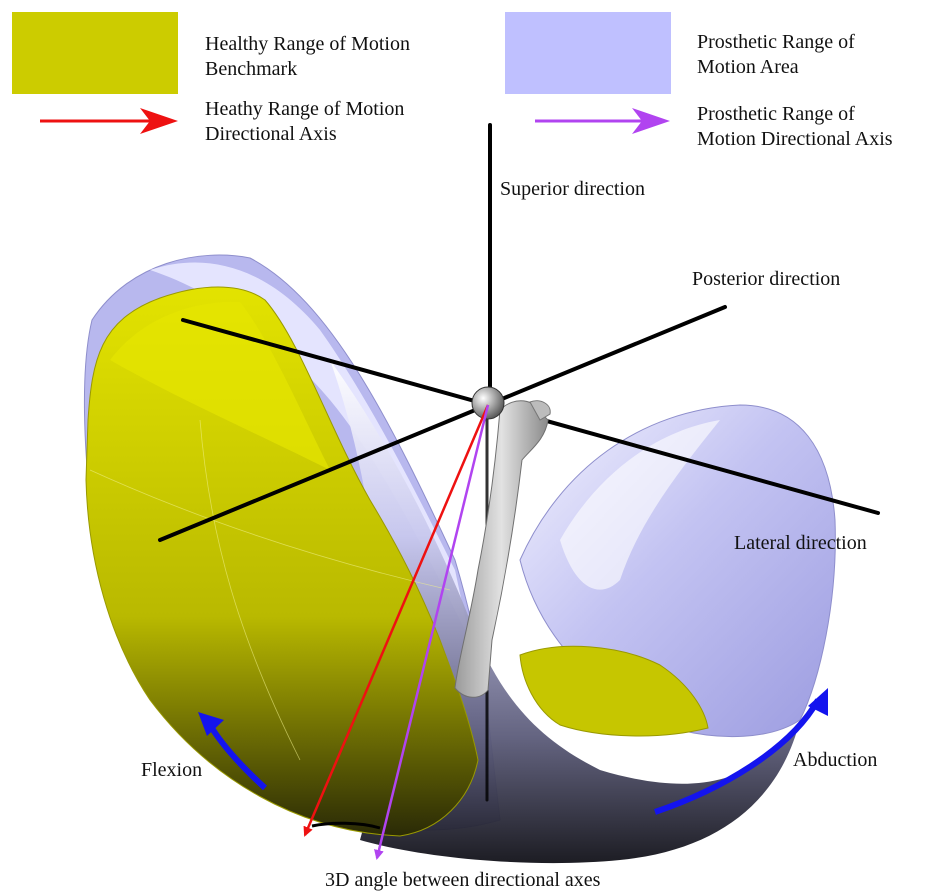 This screenshot has width=935, height=896. I want to click on healthy-range-surface-right, so click(614, 691).